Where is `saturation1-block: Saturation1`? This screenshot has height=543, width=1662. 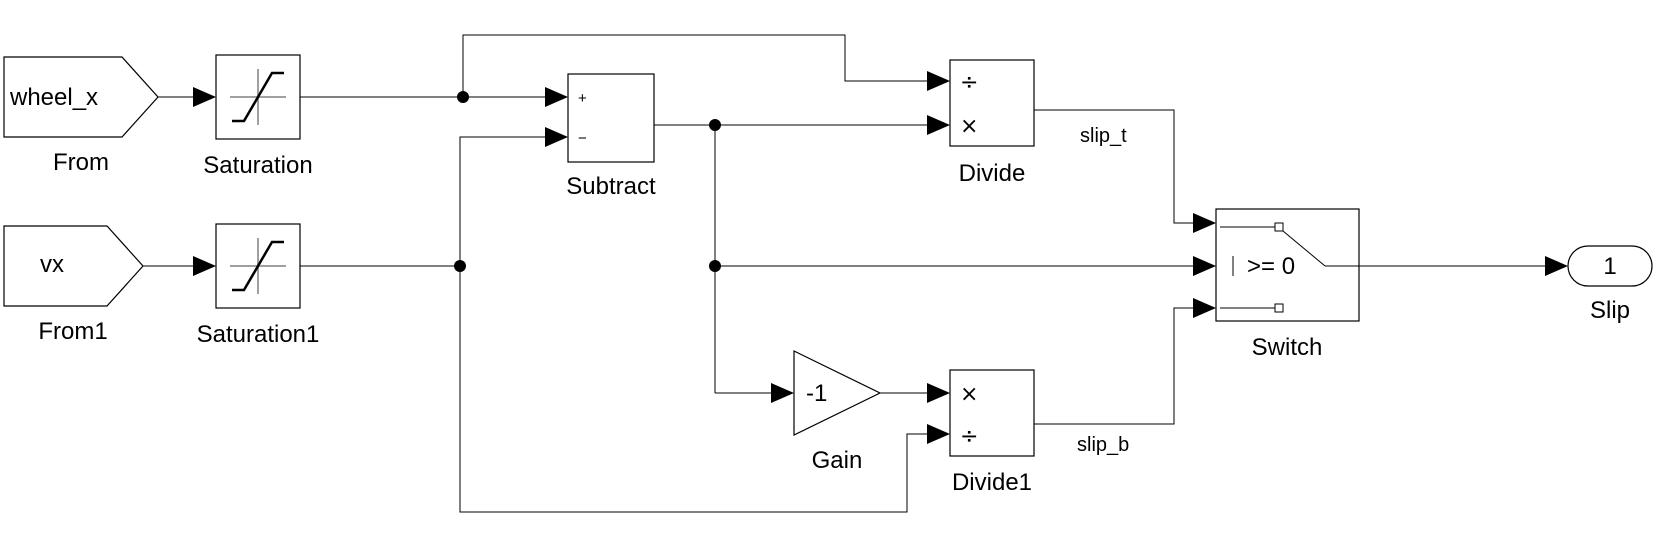
saturation1-block: Saturation1 is located at coordinates (258, 285).